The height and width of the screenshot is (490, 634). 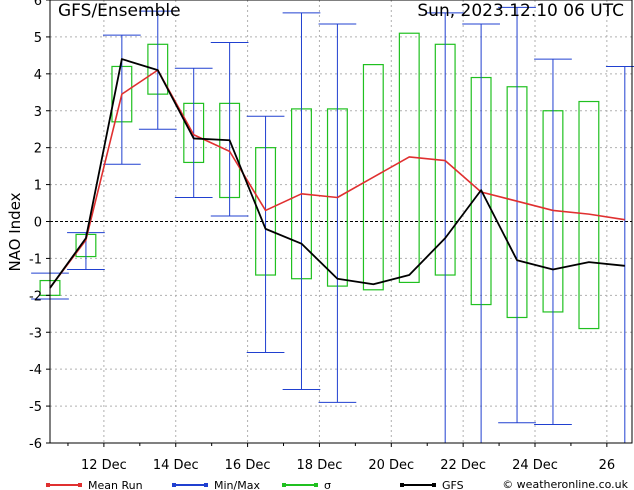 I want to click on y-tick-label: -4, so click(x=35, y=370).